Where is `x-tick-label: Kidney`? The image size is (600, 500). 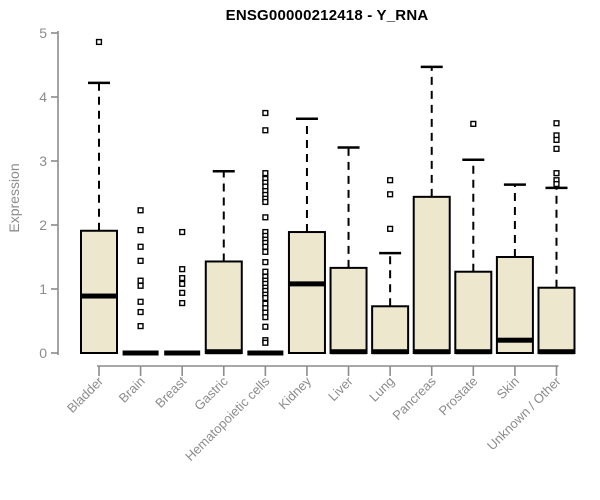
x-tick-label: Kidney is located at coordinates (294, 392).